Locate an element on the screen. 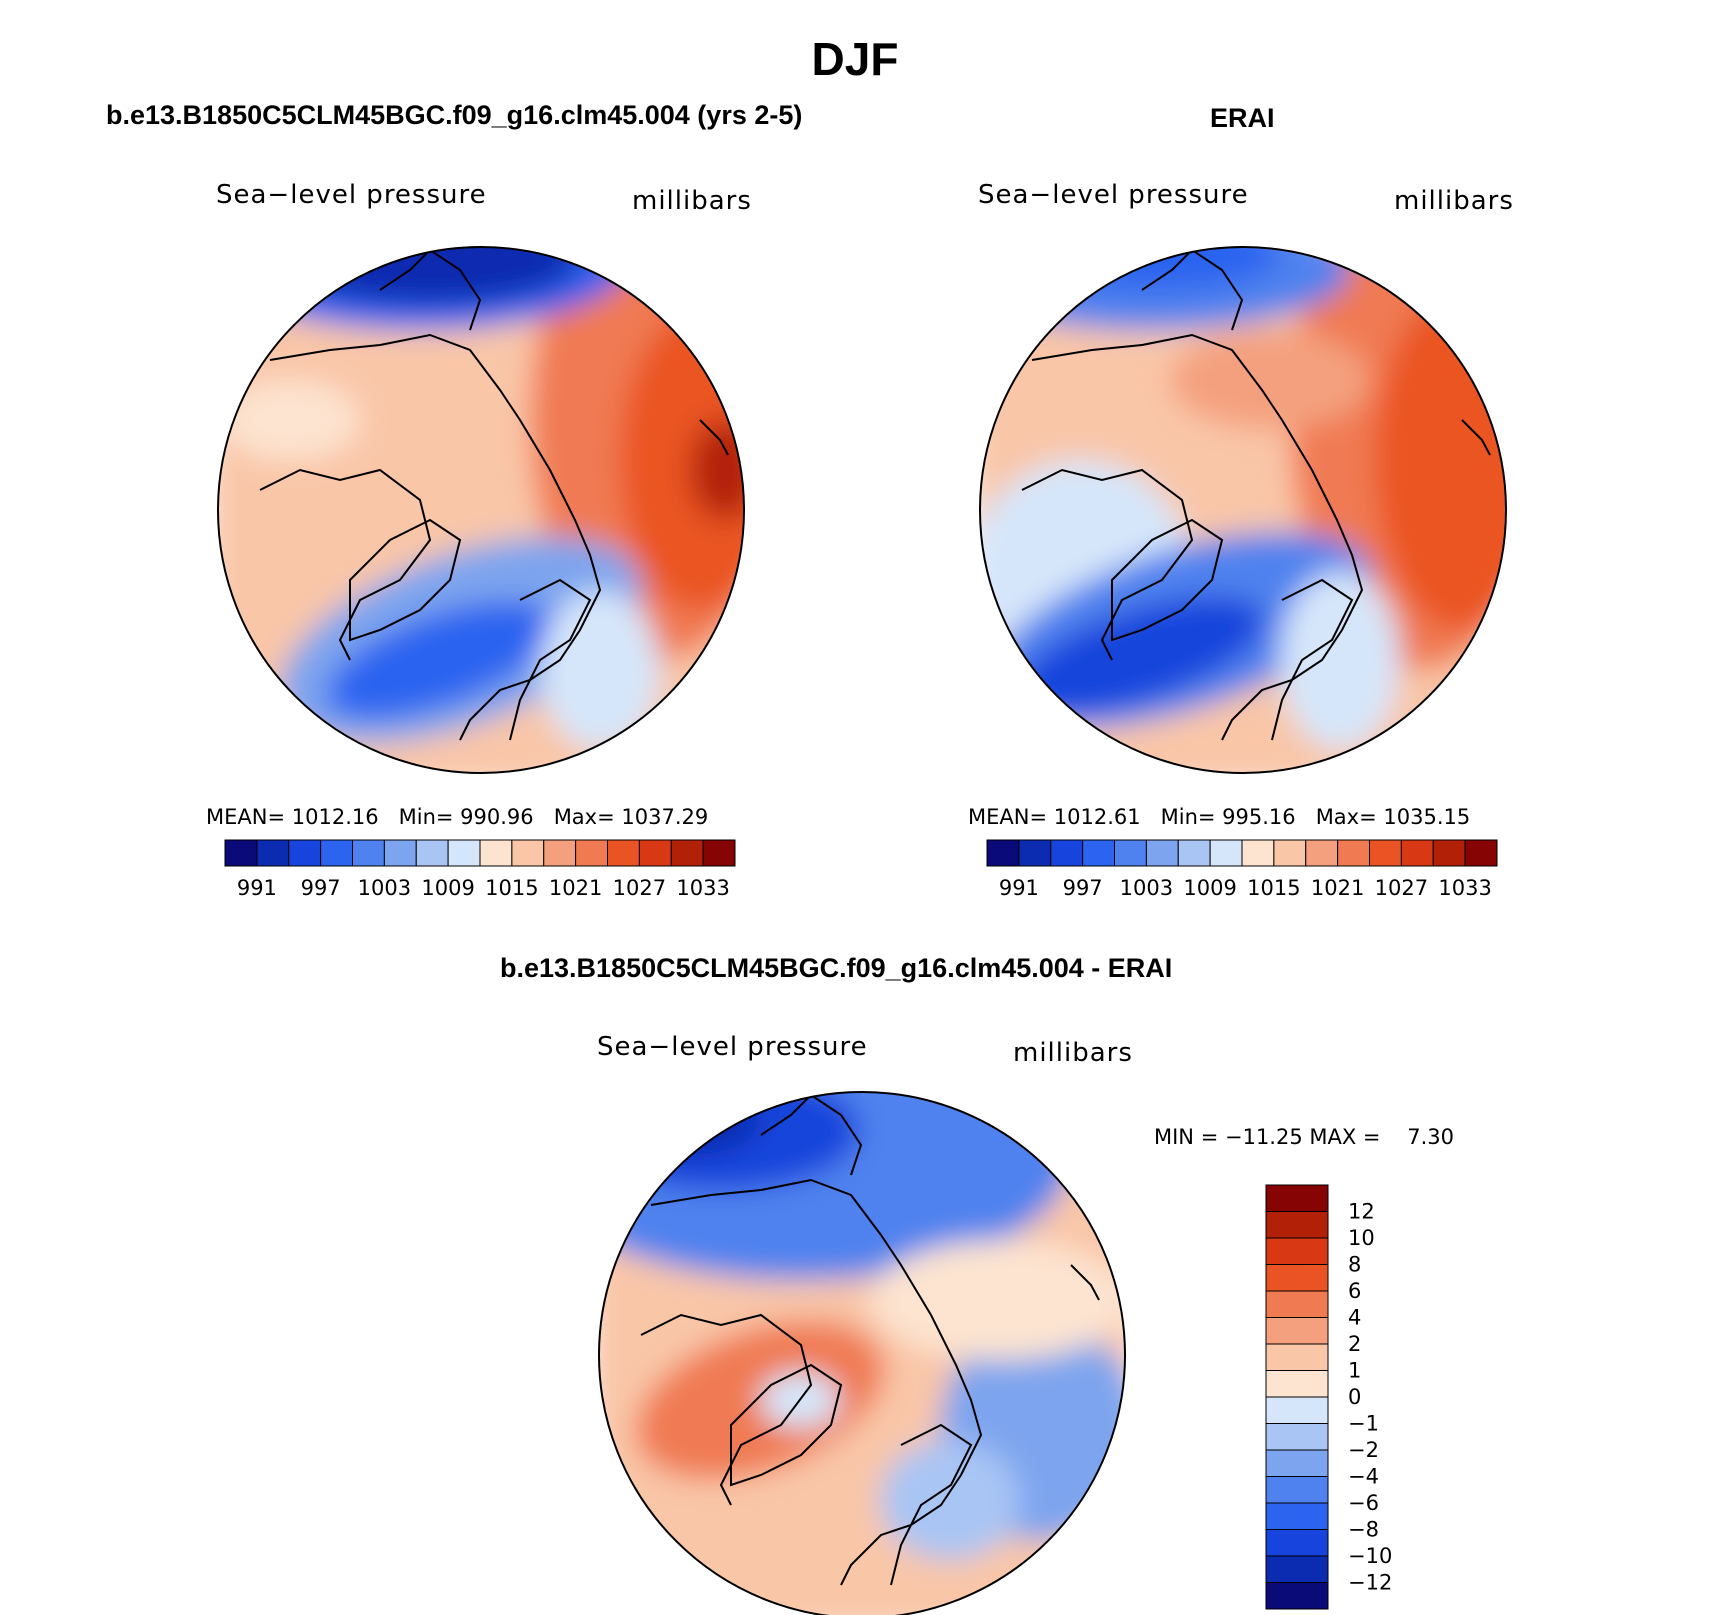  panel2-colorbar-tick-label: 1003 is located at coordinates (1146, 888).